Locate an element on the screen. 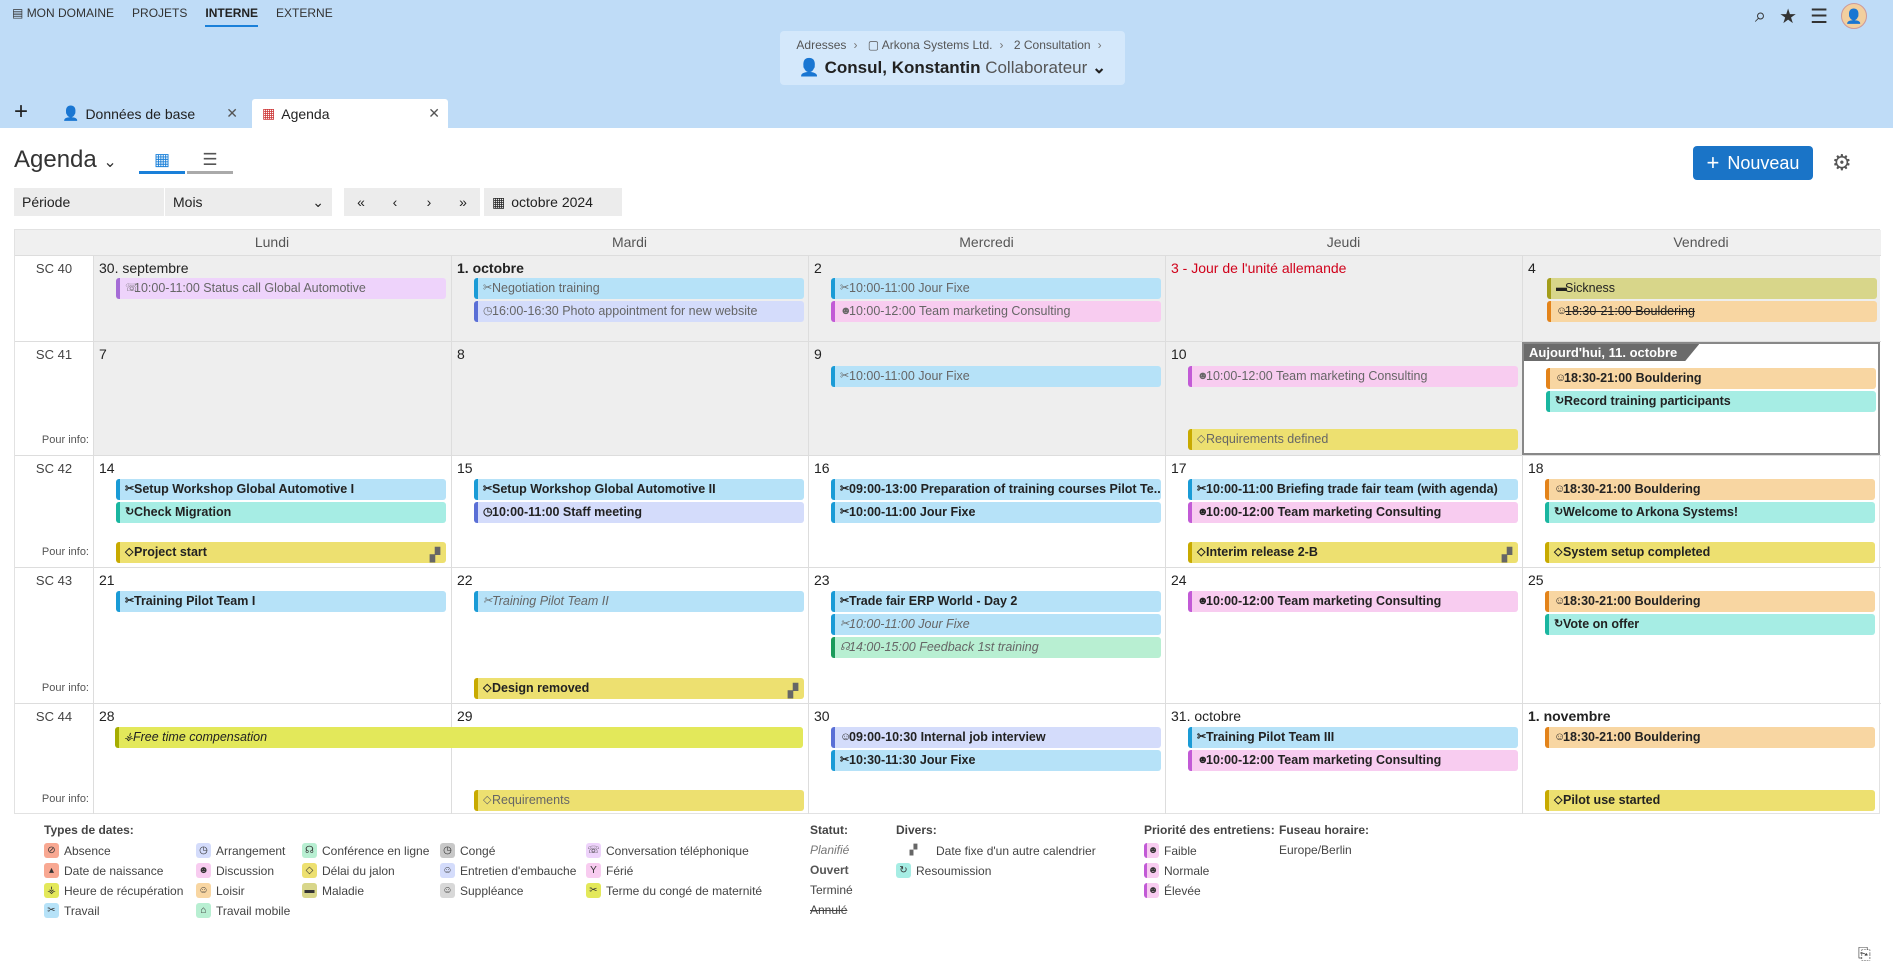  event: ✂ Training Pilot Team II is located at coordinates (639, 601).